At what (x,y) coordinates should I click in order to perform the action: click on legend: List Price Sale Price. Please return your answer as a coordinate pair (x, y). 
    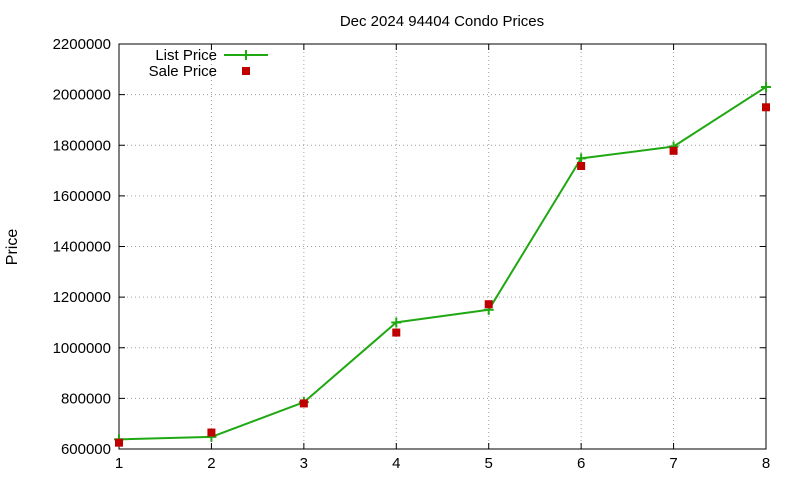
    Looking at the image, I should click on (208, 63).